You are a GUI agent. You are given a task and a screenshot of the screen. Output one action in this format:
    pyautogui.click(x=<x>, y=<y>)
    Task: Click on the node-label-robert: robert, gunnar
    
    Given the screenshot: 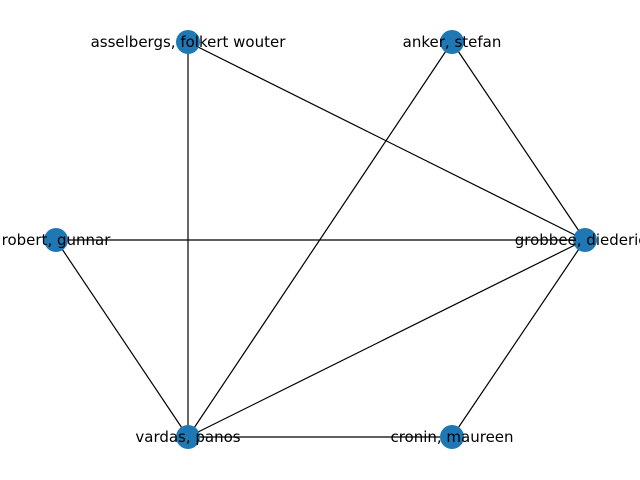 What is the action you would take?
    pyautogui.click(x=57, y=240)
    